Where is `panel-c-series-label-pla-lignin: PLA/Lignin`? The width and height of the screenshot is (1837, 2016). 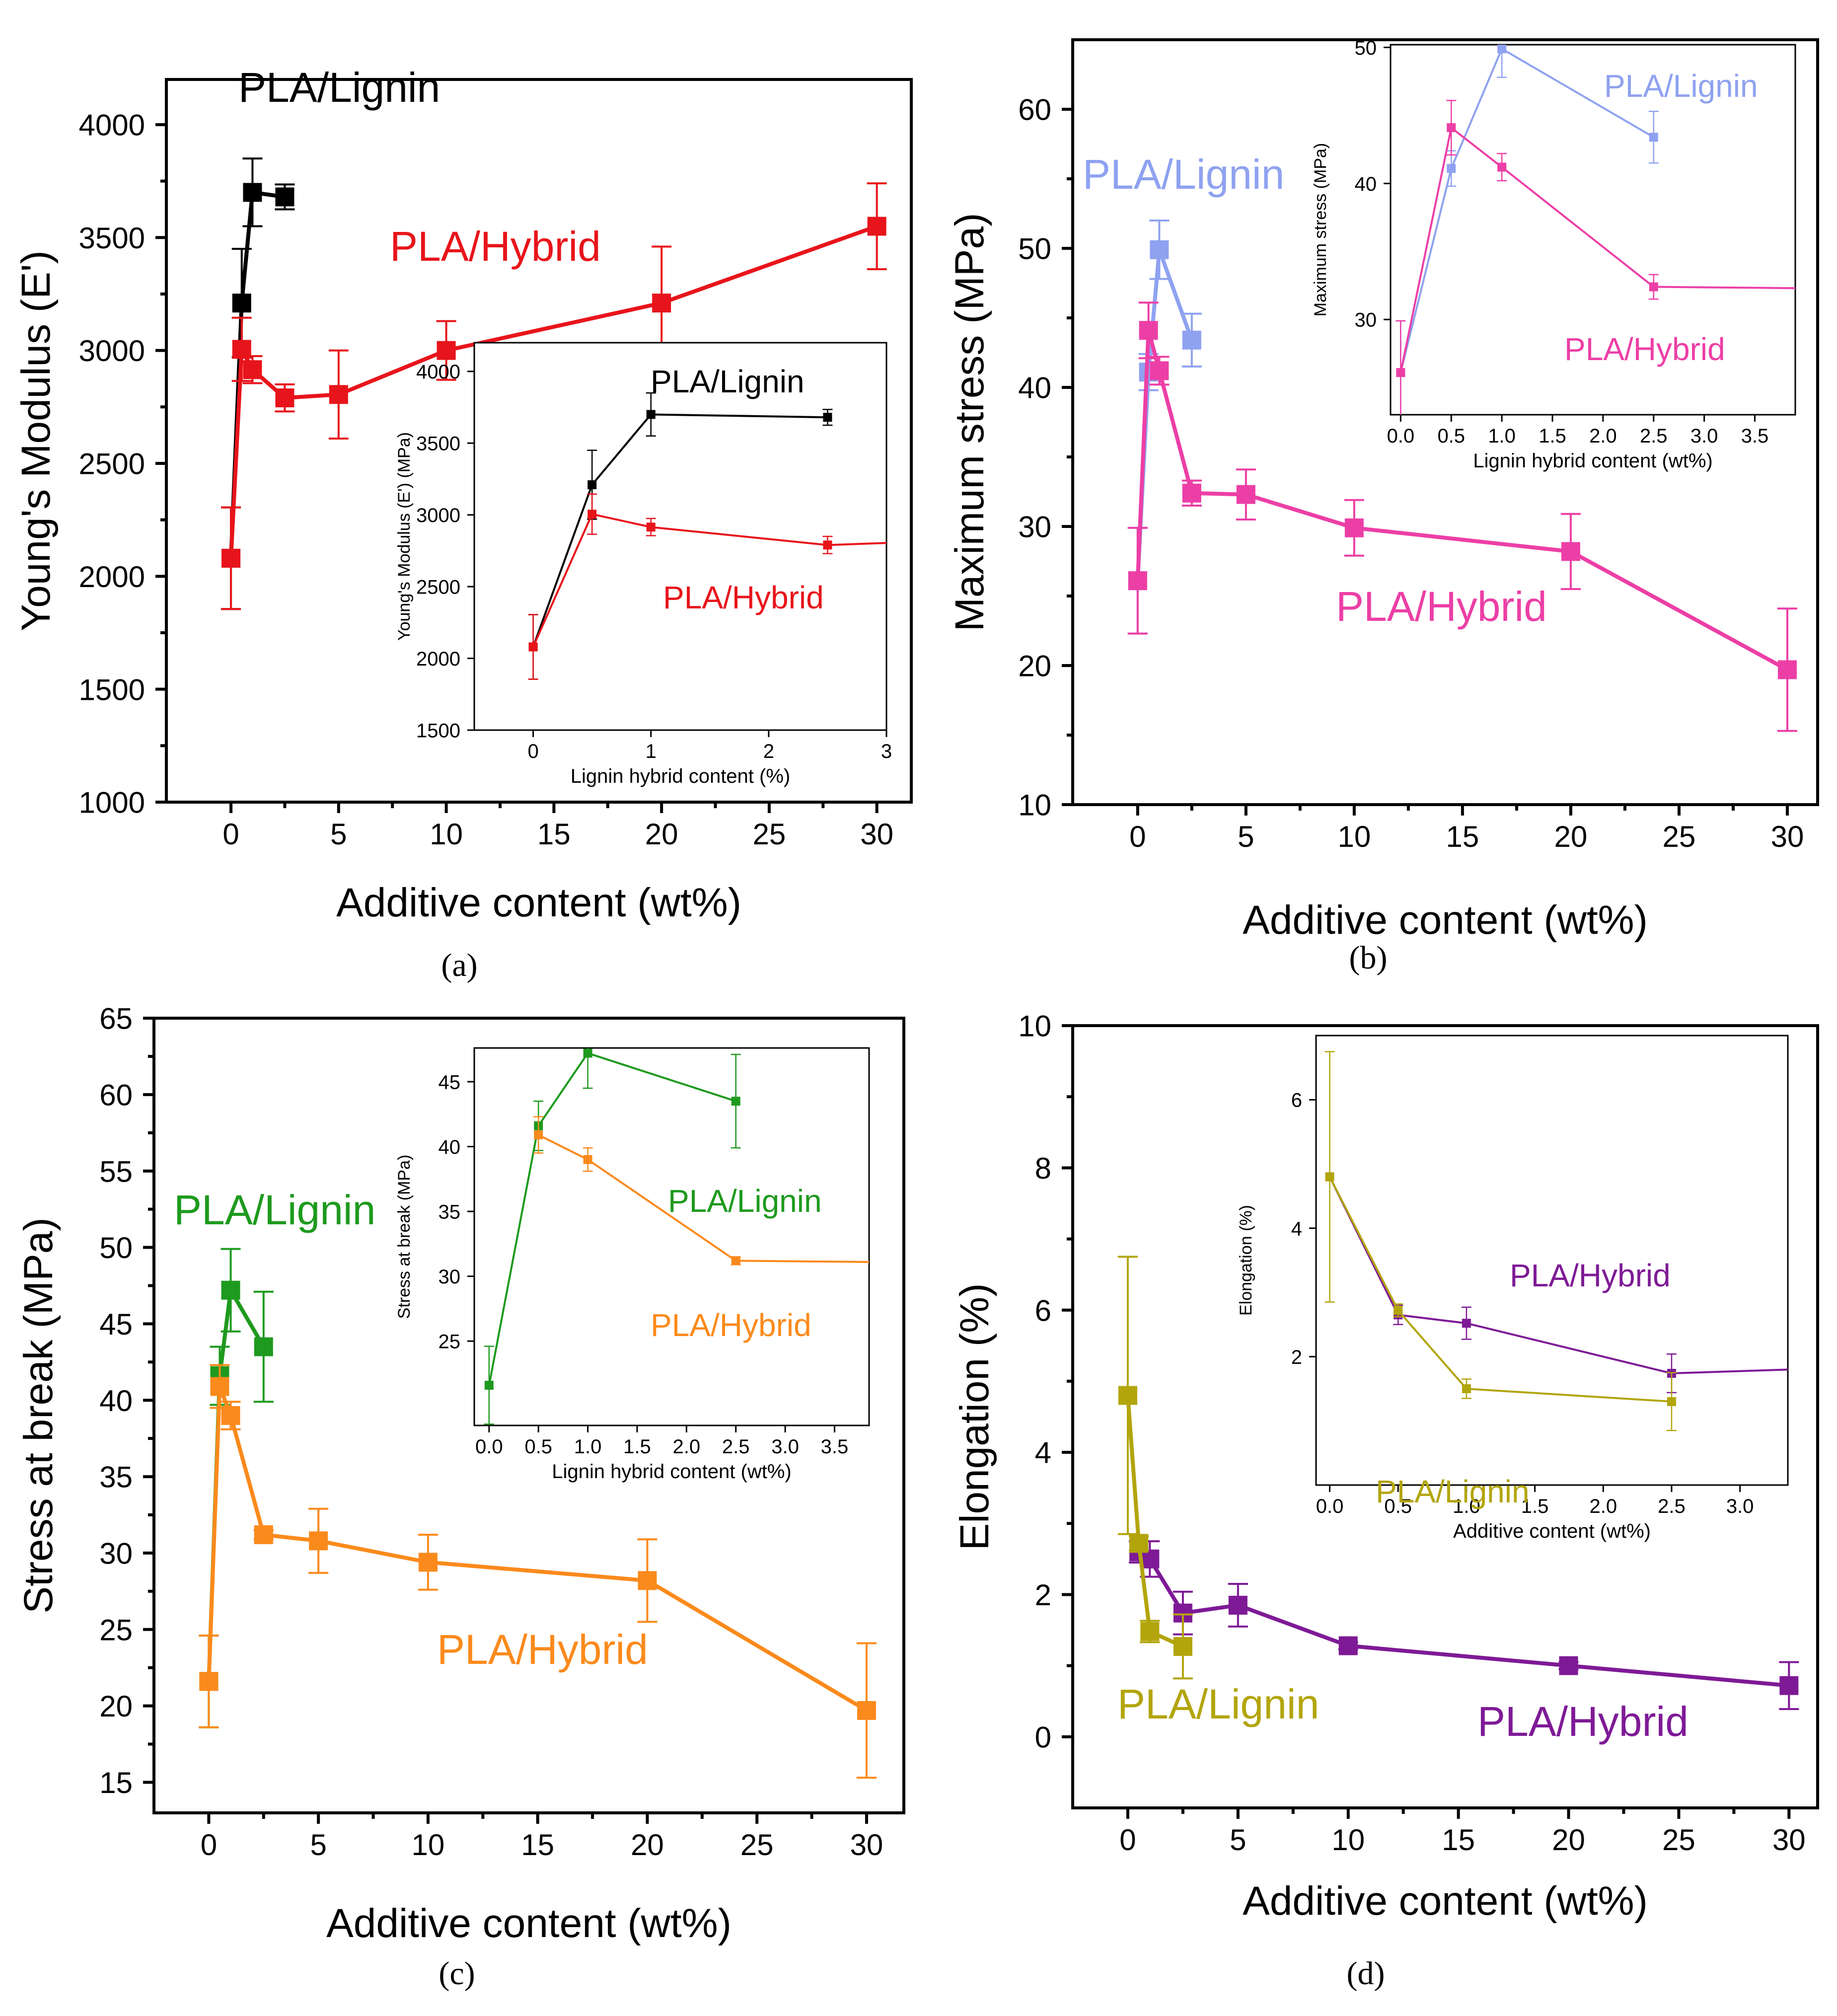
panel-c-series-label-pla-lignin: PLA/Lignin is located at coordinates (274, 1210).